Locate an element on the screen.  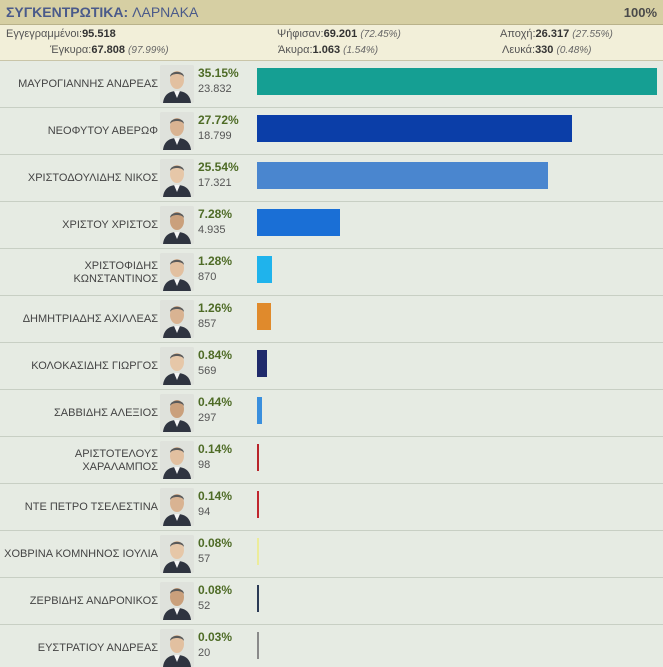
candidate-votes: 52 is located at coordinates (204, 606).